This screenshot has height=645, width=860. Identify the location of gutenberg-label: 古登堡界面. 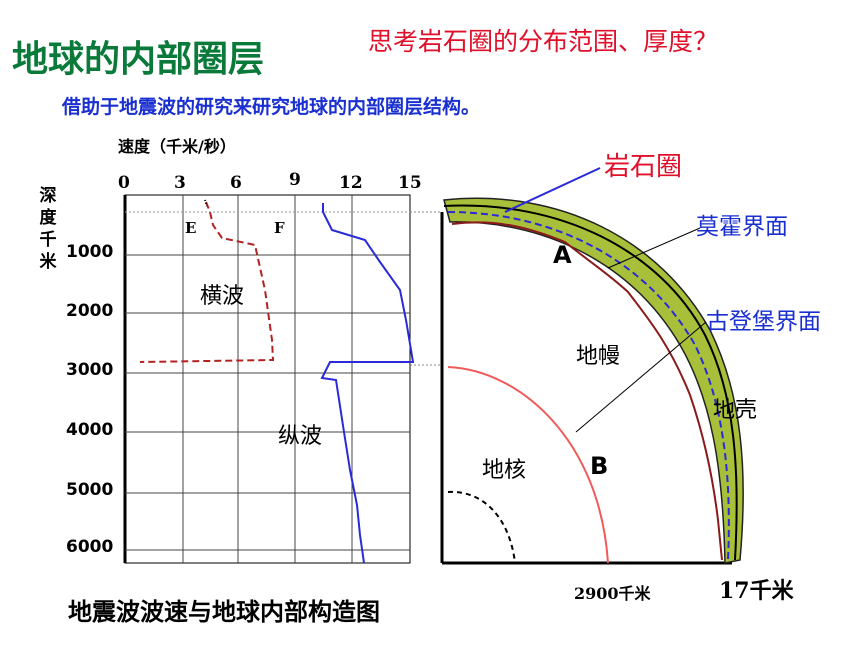
(763, 322).